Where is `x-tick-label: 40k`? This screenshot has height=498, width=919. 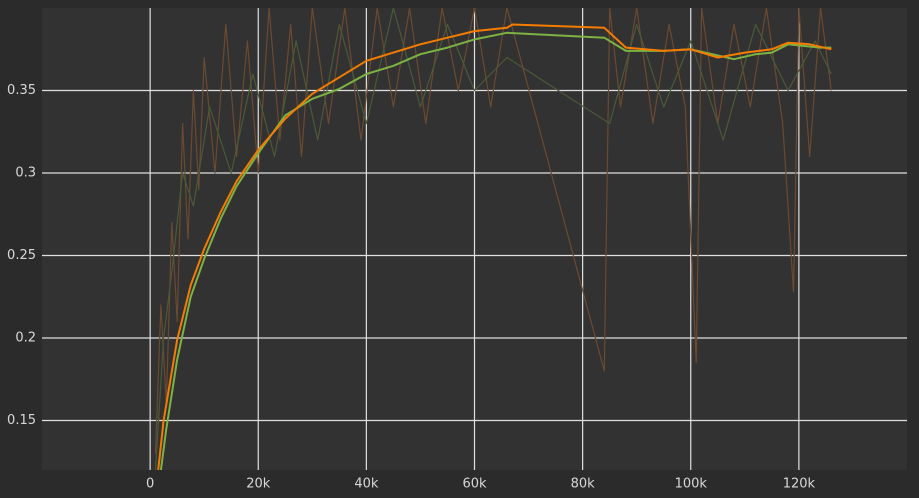
x-tick-label: 40k is located at coordinates (366, 484).